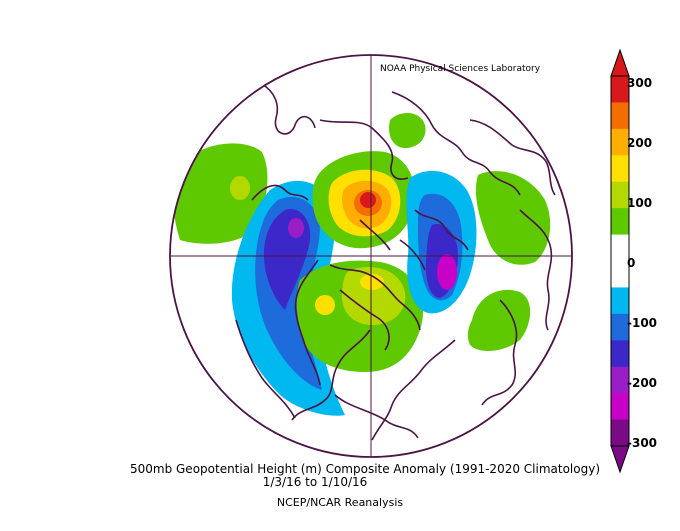 This screenshot has height=531, width=680. What do you see at coordinates (315, 482) in the screenshot?
I see `date-range: 1/3/16 to 1/10/16` at bounding box center [315, 482].